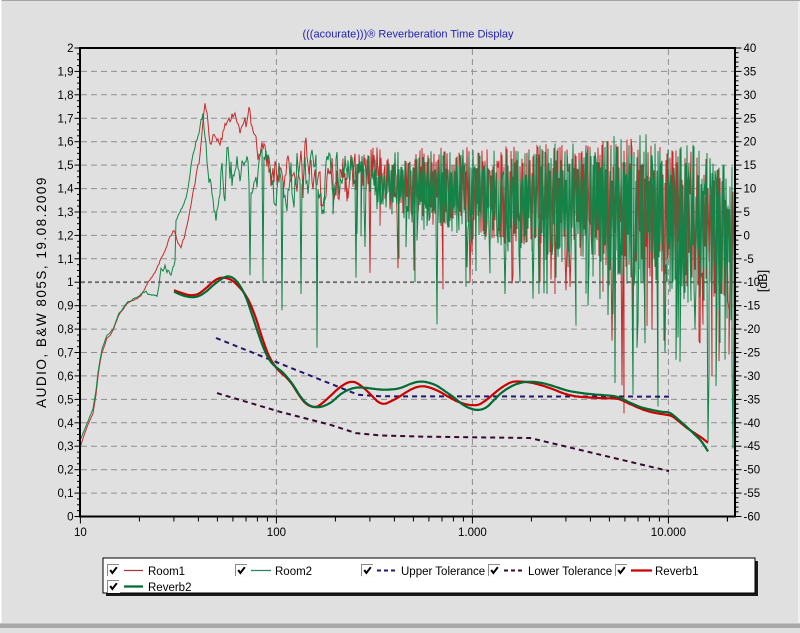 This screenshot has width=800, height=633. I want to click on svg-text: -20, so click(752, 330).